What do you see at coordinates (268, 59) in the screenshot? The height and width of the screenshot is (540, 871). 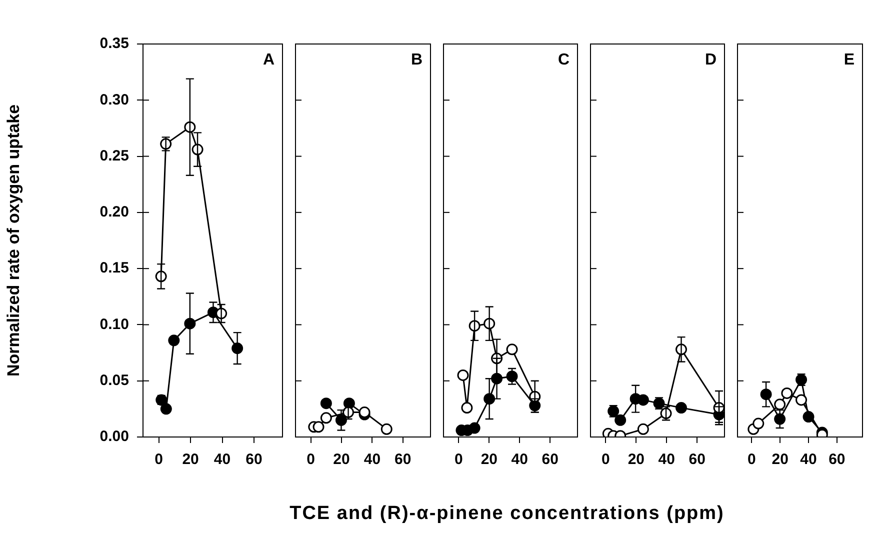 I see `chart-title: A` at bounding box center [268, 59].